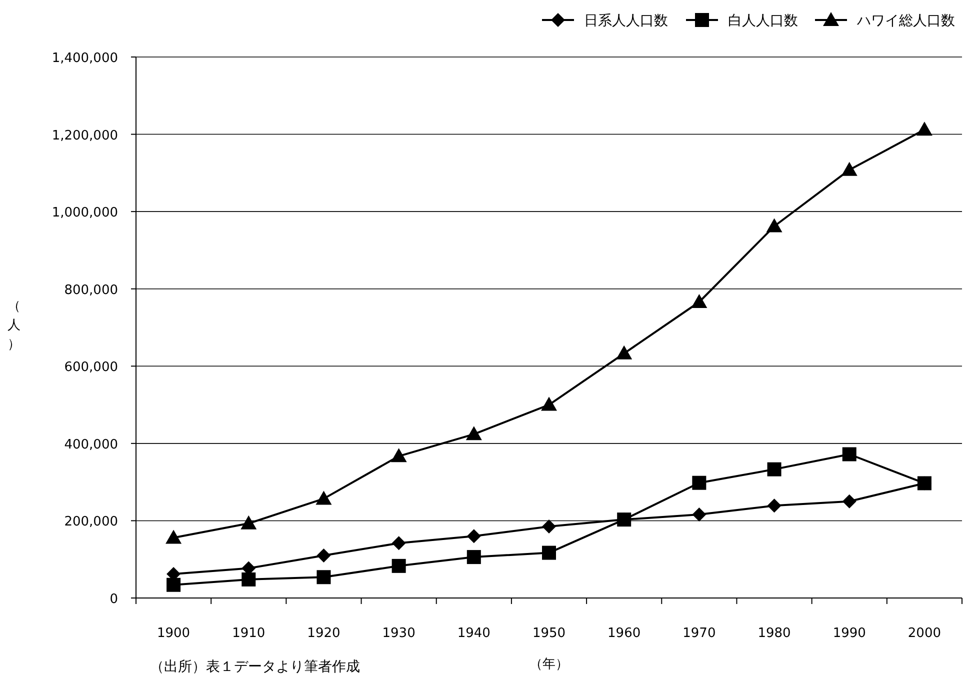 The image size is (978, 676). Describe the element at coordinates (173, 633) in the screenshot. I see `x-tick-label: 1900` at that location.